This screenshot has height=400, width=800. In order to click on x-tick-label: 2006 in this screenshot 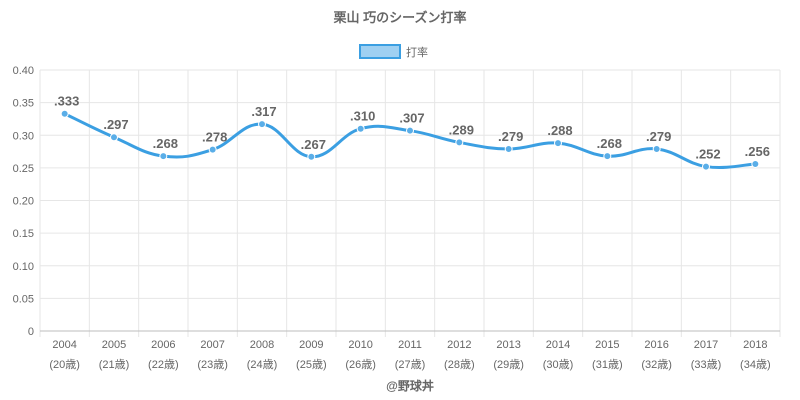, I will do `click(163, 345)`.